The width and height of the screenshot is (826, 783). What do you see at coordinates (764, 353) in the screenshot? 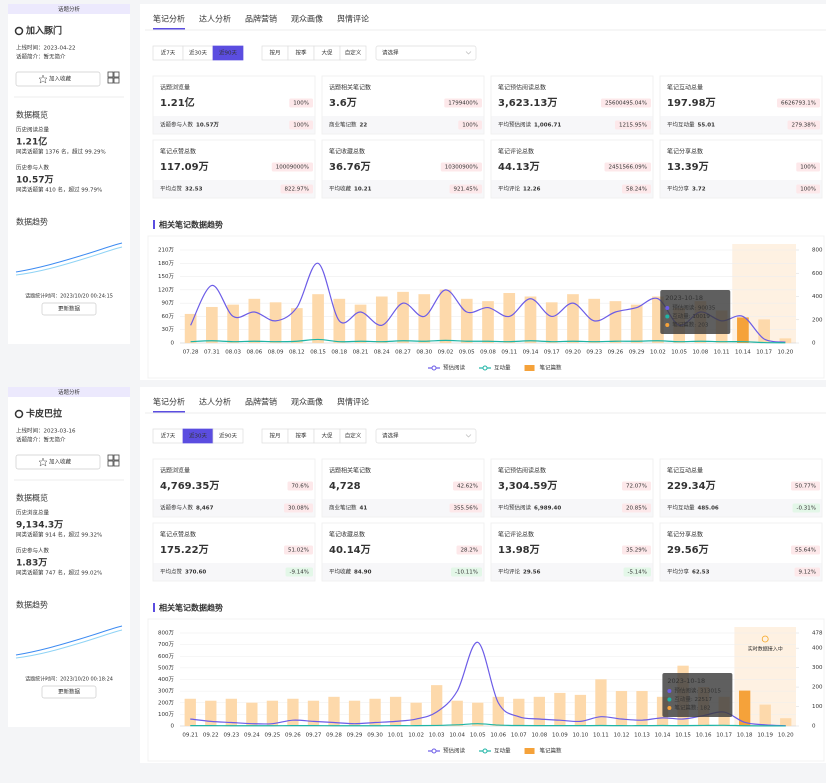
I see `x-tick-label: 10.17` at bounding box center [764, 353].